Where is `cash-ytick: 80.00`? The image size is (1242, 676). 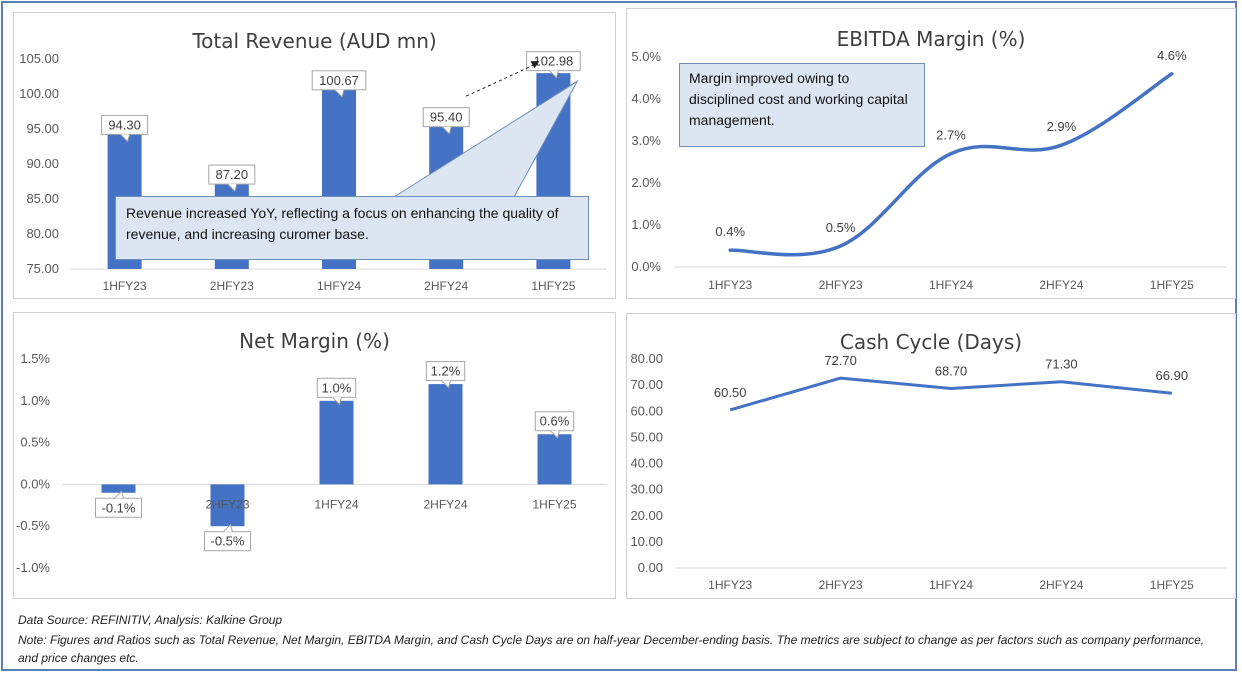 cash-ytick: 80.00 is located at coordinates (646, 358).